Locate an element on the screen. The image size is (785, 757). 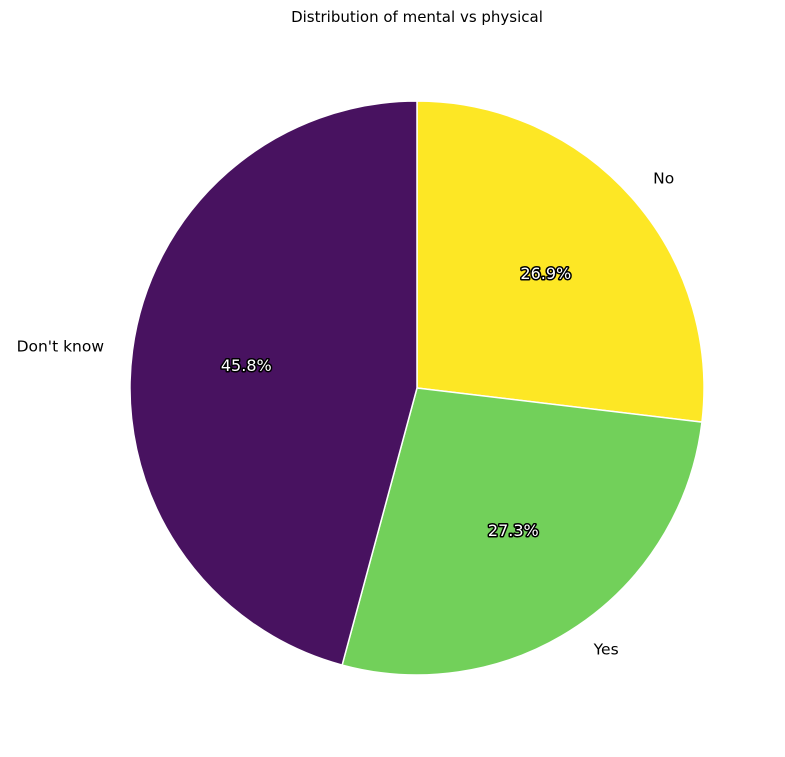
slice-label-don-t-know: Don't know is located at coordinates (61, 346).